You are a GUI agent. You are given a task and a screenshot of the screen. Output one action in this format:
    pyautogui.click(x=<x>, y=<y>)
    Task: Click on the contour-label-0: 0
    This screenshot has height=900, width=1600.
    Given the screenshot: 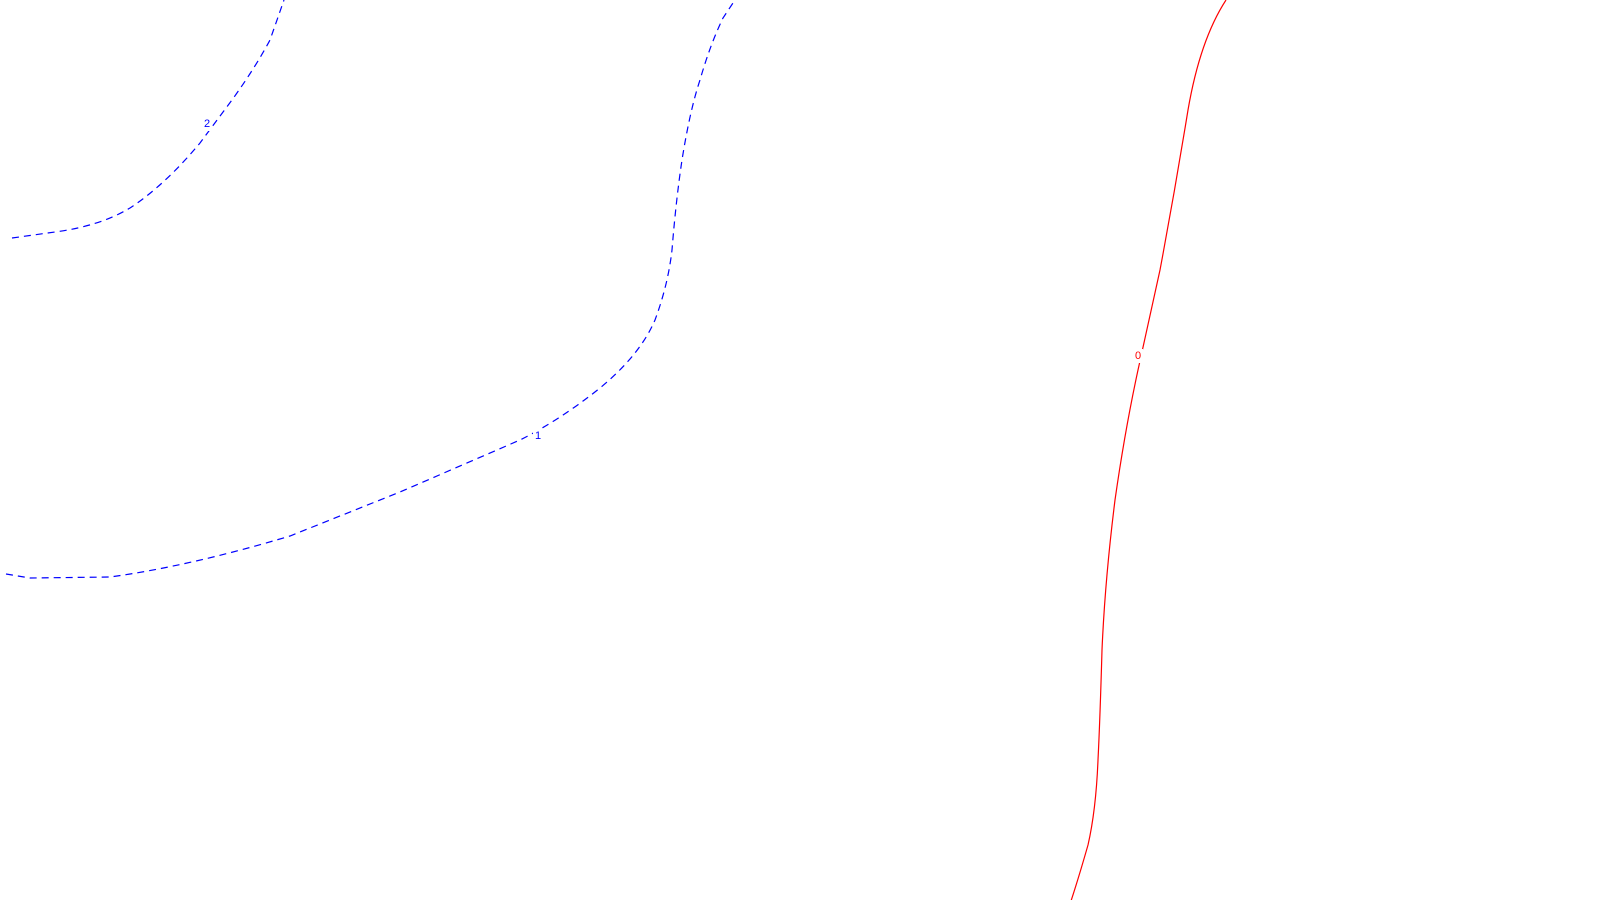 What is the action you would take?
    pyautogui.click(x=1138, y=356)
    